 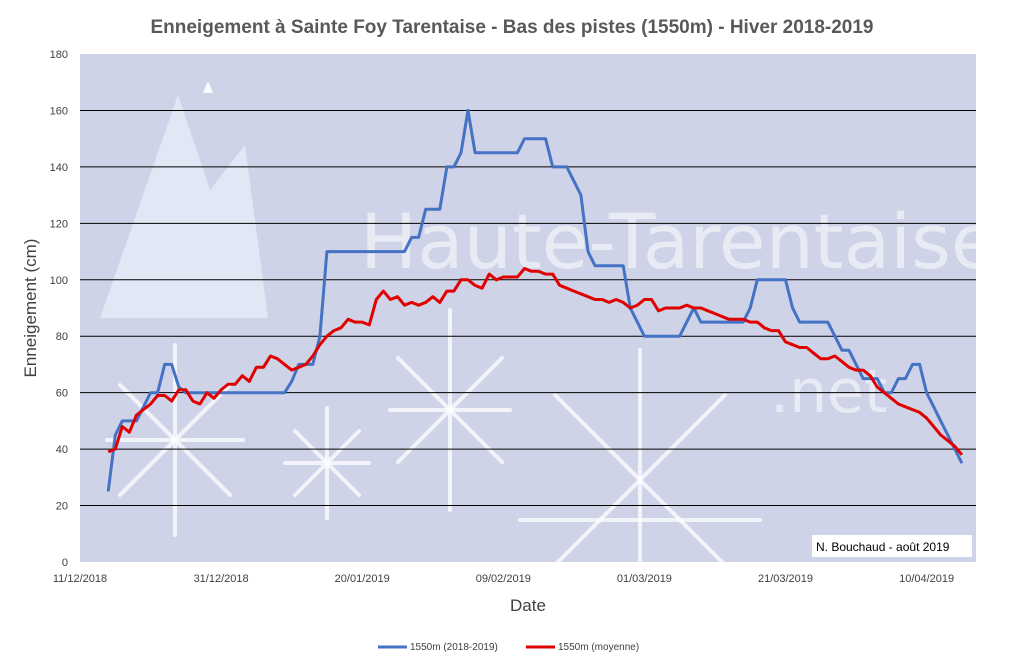 I want to click on x-tick-label: 21/03/2019, so click(x=785, y=579).